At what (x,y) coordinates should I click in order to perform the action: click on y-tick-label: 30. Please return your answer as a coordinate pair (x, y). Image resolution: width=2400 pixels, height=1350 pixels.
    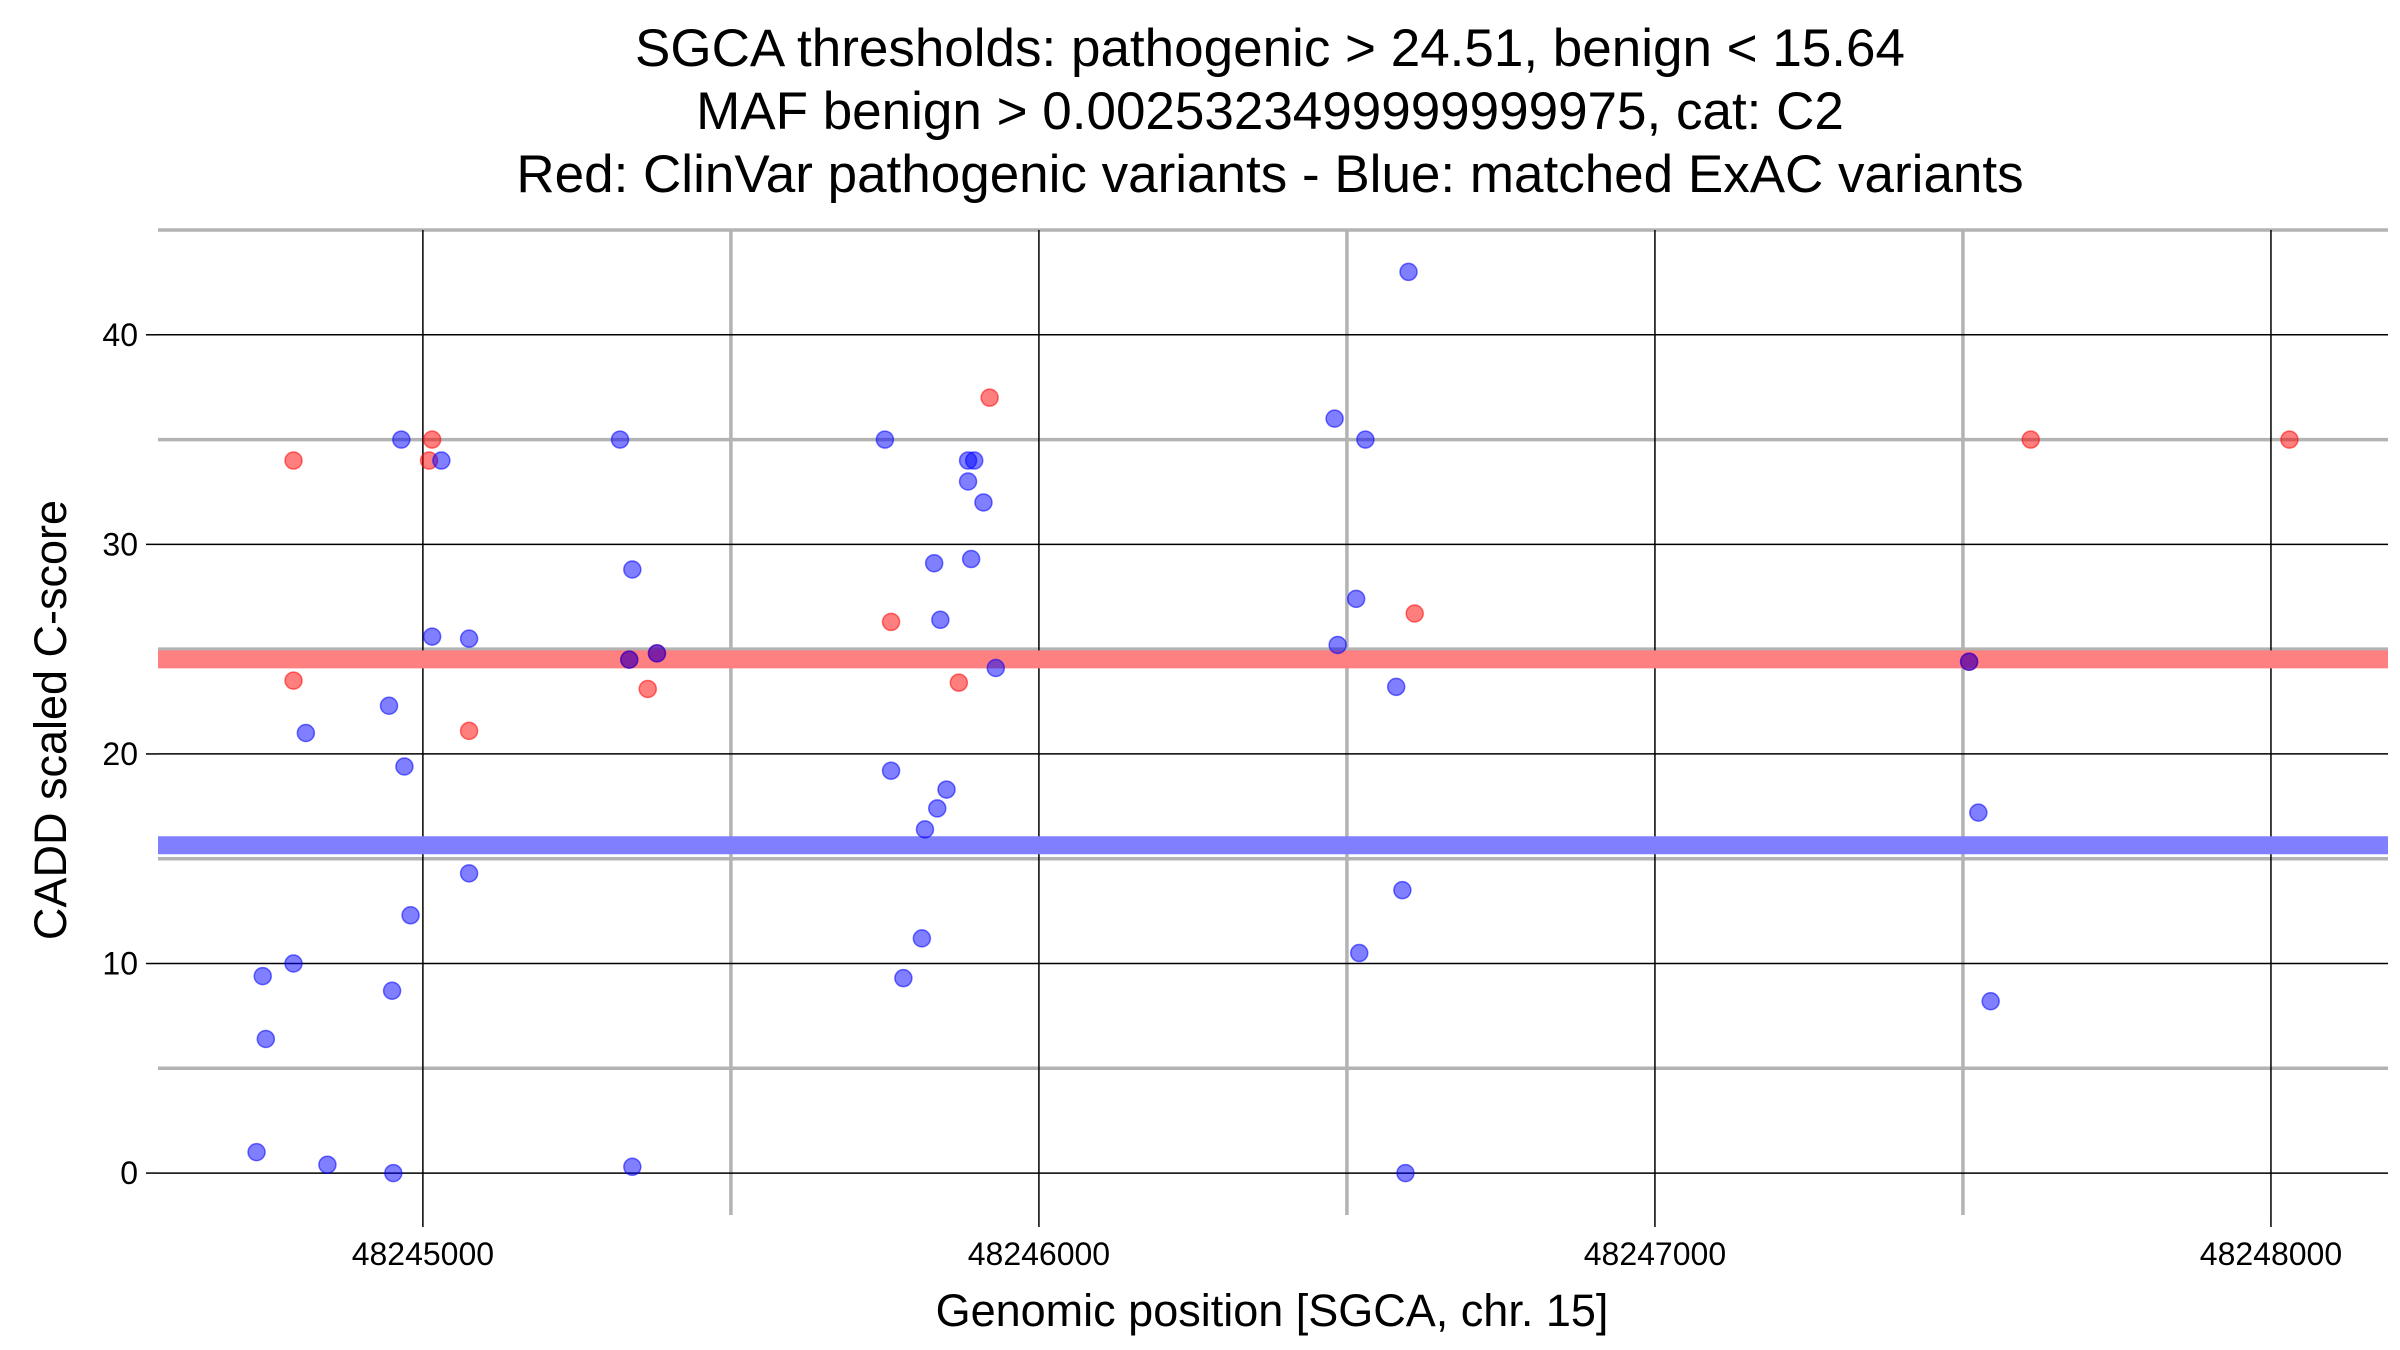
    Looking at the image, I should click on (120, 544).